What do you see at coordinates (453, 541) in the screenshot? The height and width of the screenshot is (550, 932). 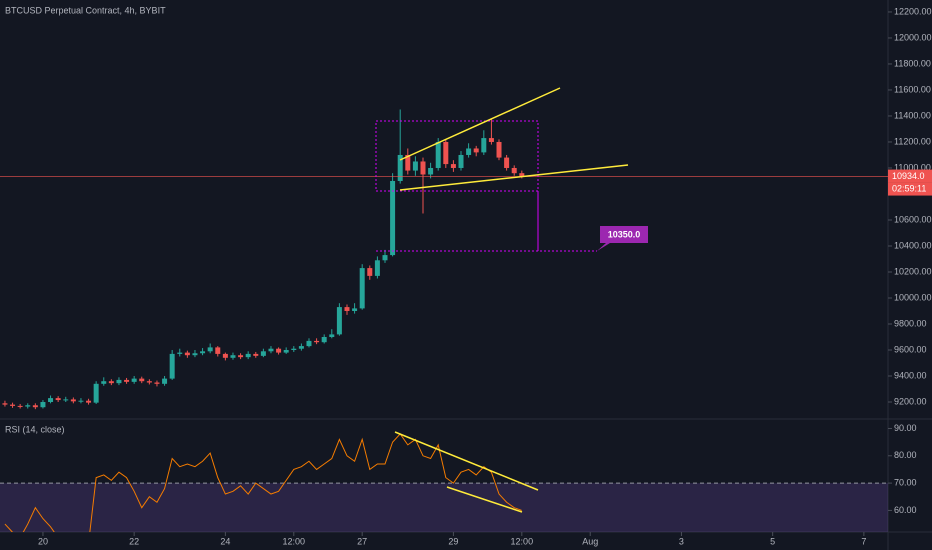 I see `x-tick-label: 29` at bounding box center [453, 541].